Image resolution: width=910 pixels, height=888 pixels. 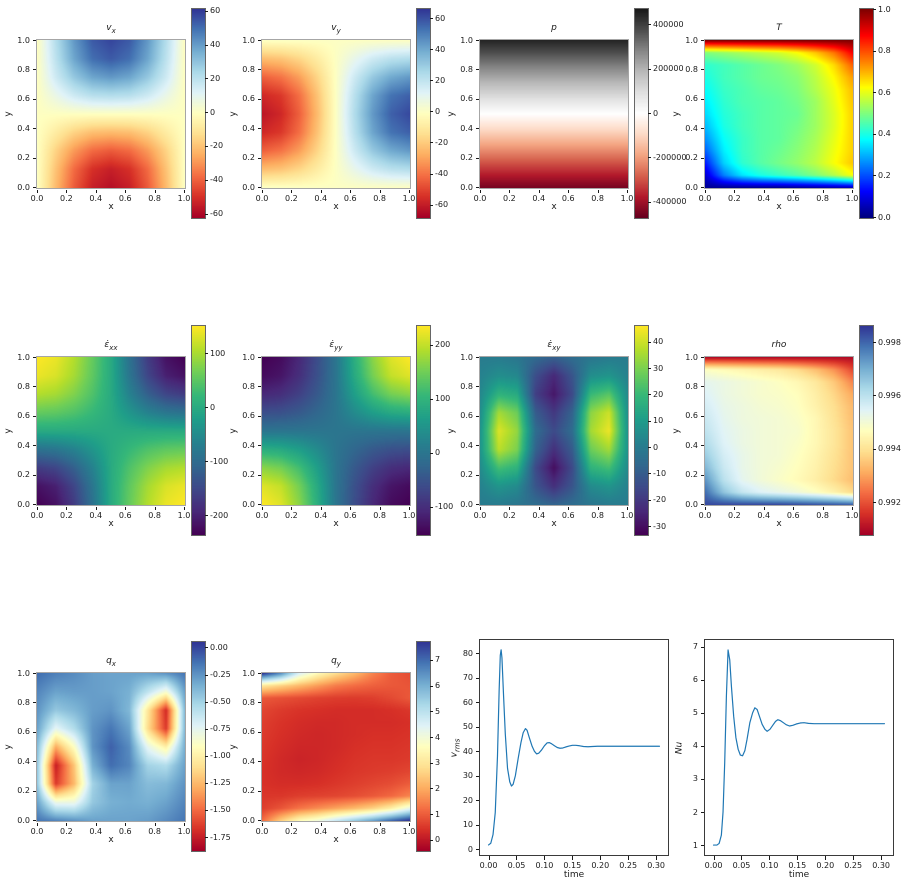 What do you see at coordinates (451, 114) in the screenshot?
I see `y-axis-label: y` at bounding box center [451, 114].